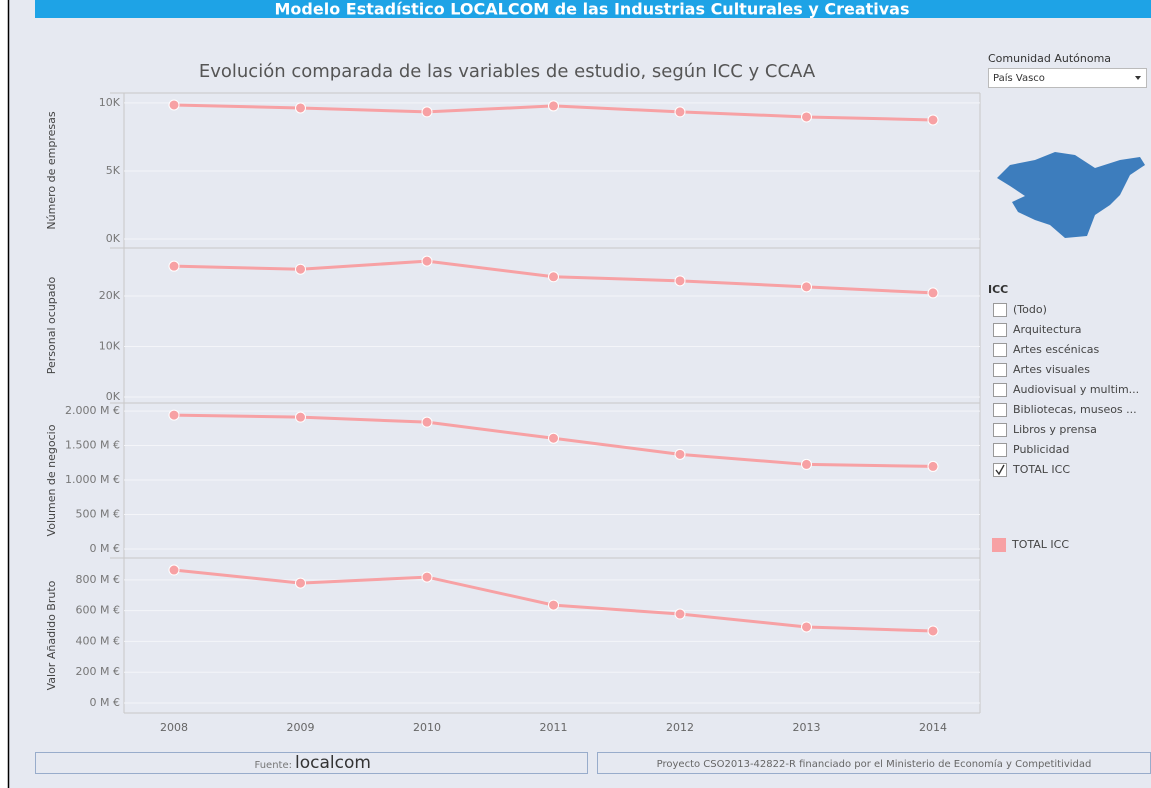 The width and height of the screenshot is (1151, 788). Describe the element at coordinates (554, 727) in the screenshot. I see `x-tick-label: 2011` at that location.